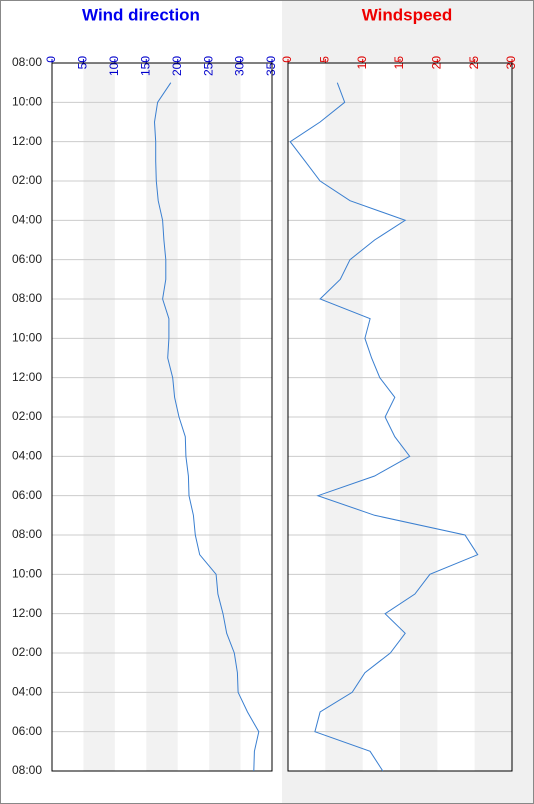 The image size is (534, 804). I want to click on x-tick-label: 200, so click(177, 66).